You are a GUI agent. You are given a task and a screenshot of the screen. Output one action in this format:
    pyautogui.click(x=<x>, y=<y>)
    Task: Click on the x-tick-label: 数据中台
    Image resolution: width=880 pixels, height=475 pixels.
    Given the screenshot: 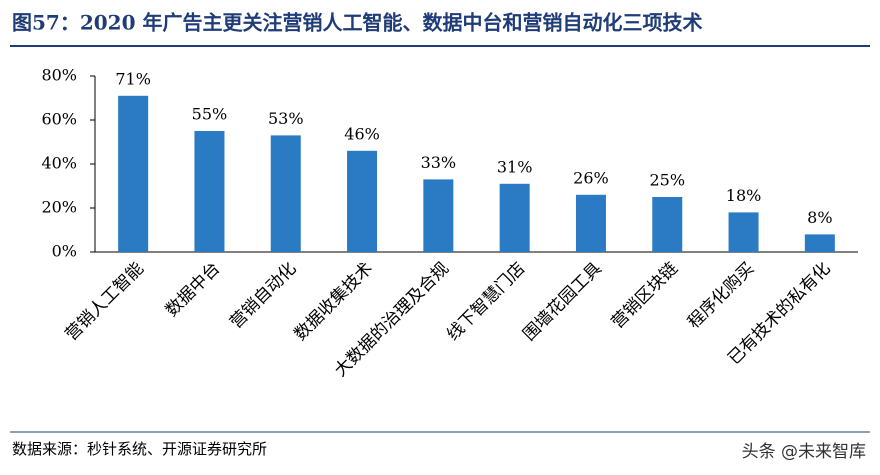 What is the action you would take?
    pyautogui.click(x=193, y=290)
    